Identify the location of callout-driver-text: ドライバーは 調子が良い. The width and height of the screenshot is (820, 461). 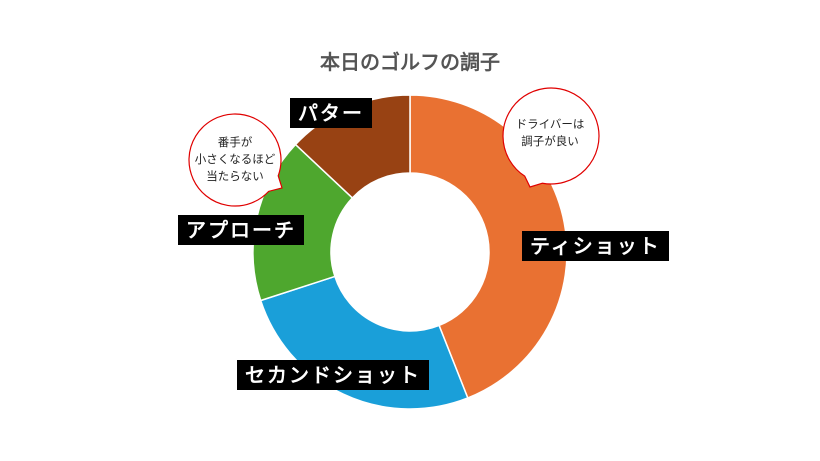
(550, 133).